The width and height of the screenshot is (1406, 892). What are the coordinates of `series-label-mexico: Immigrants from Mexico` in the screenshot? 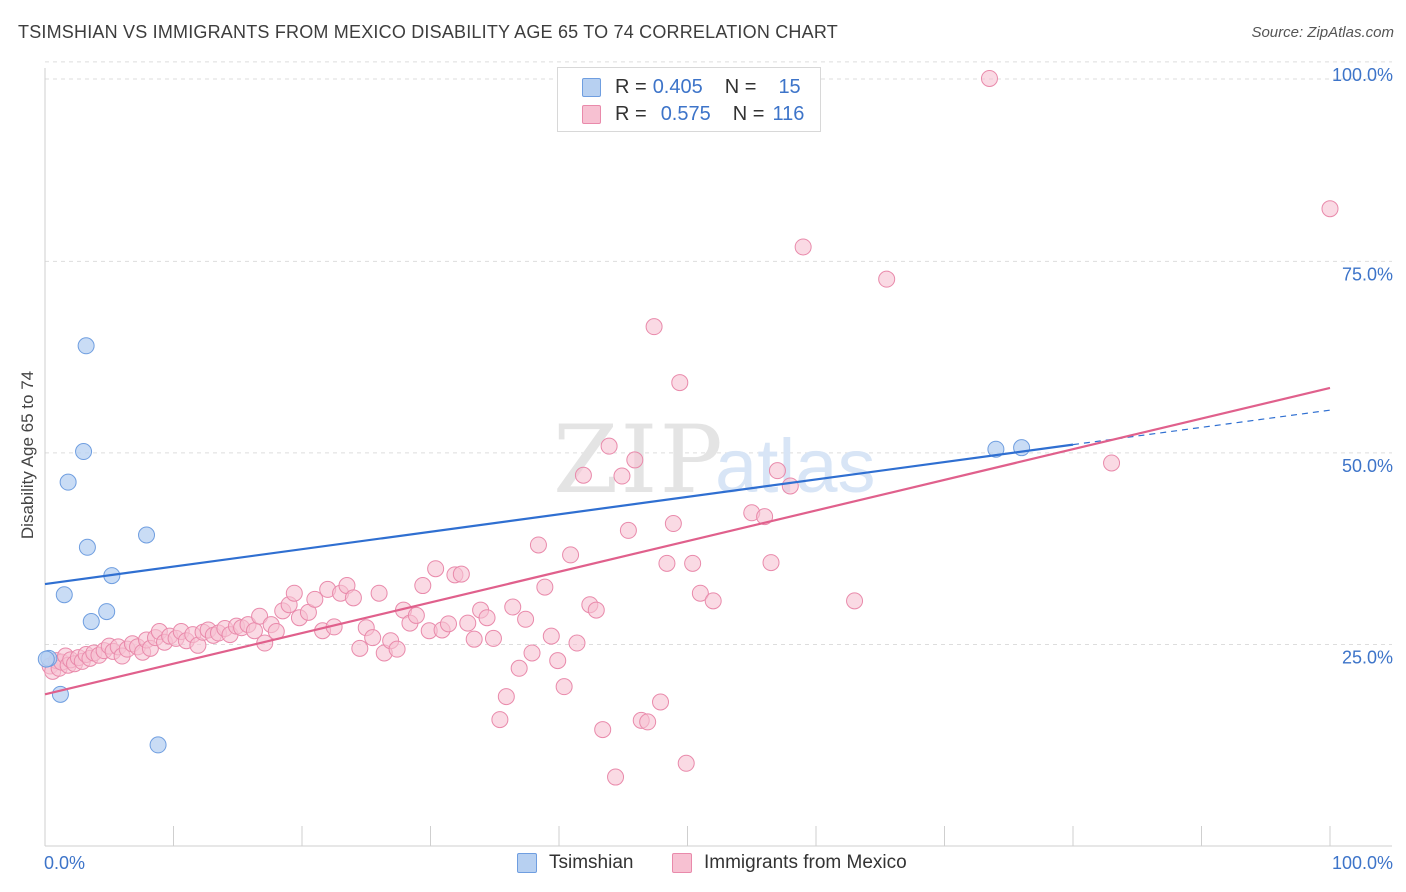 It's located at (805, 862).